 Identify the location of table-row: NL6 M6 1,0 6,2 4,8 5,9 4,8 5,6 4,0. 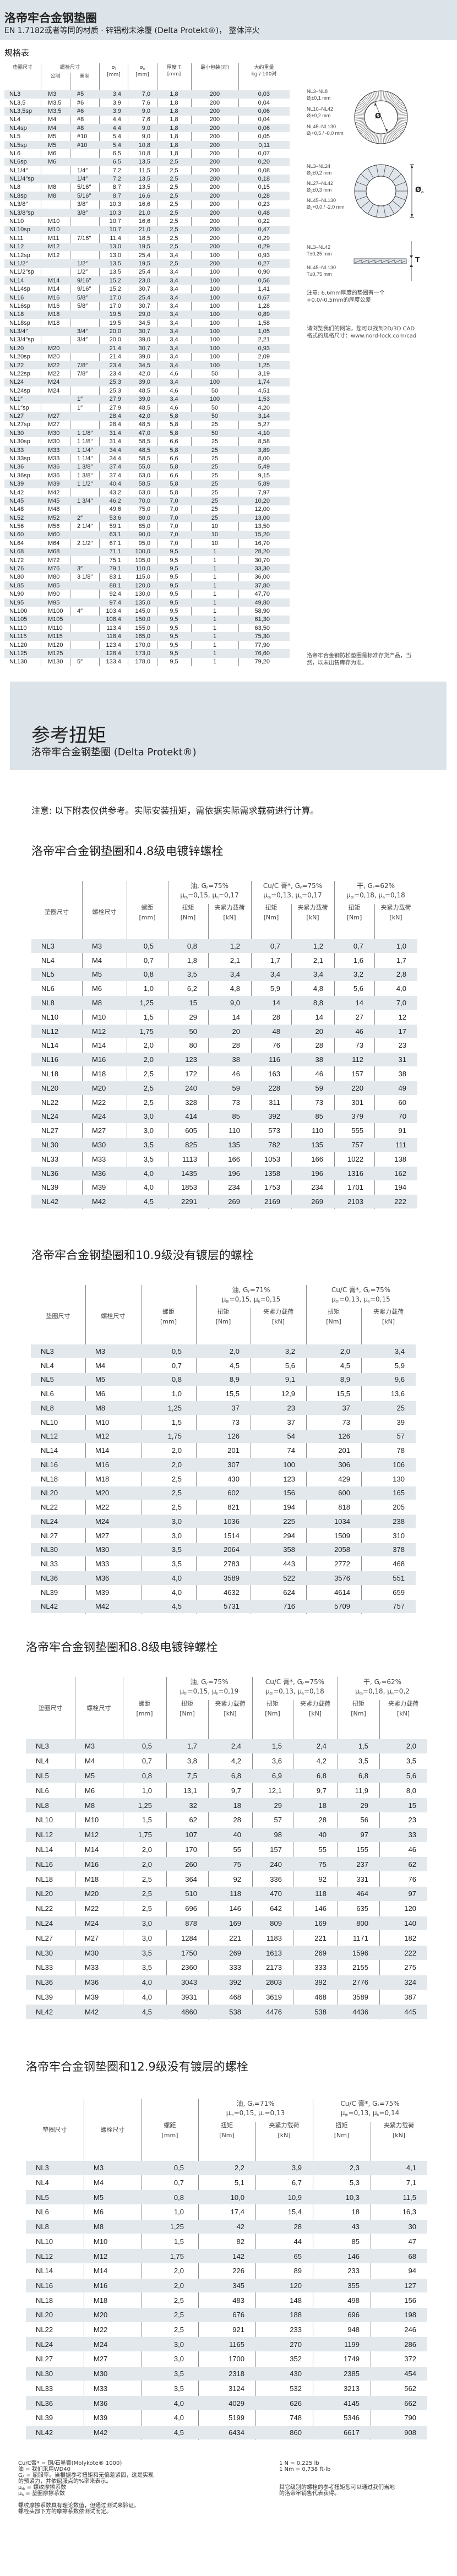
(224, 988).